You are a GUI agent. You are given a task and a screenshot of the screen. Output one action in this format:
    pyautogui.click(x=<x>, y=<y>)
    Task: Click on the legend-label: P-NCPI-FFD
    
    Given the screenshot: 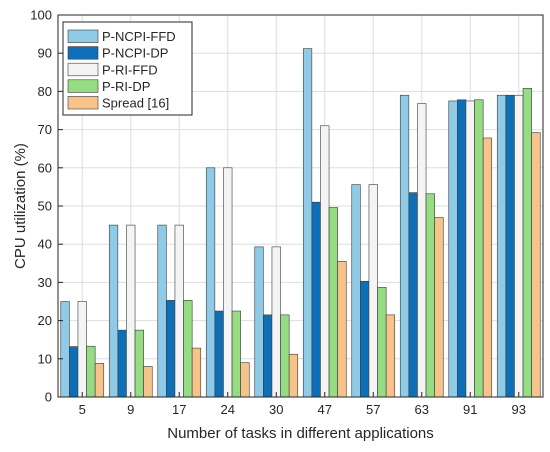 What is the action you would take?
    pyautogui.click(x=139, y=36)
    